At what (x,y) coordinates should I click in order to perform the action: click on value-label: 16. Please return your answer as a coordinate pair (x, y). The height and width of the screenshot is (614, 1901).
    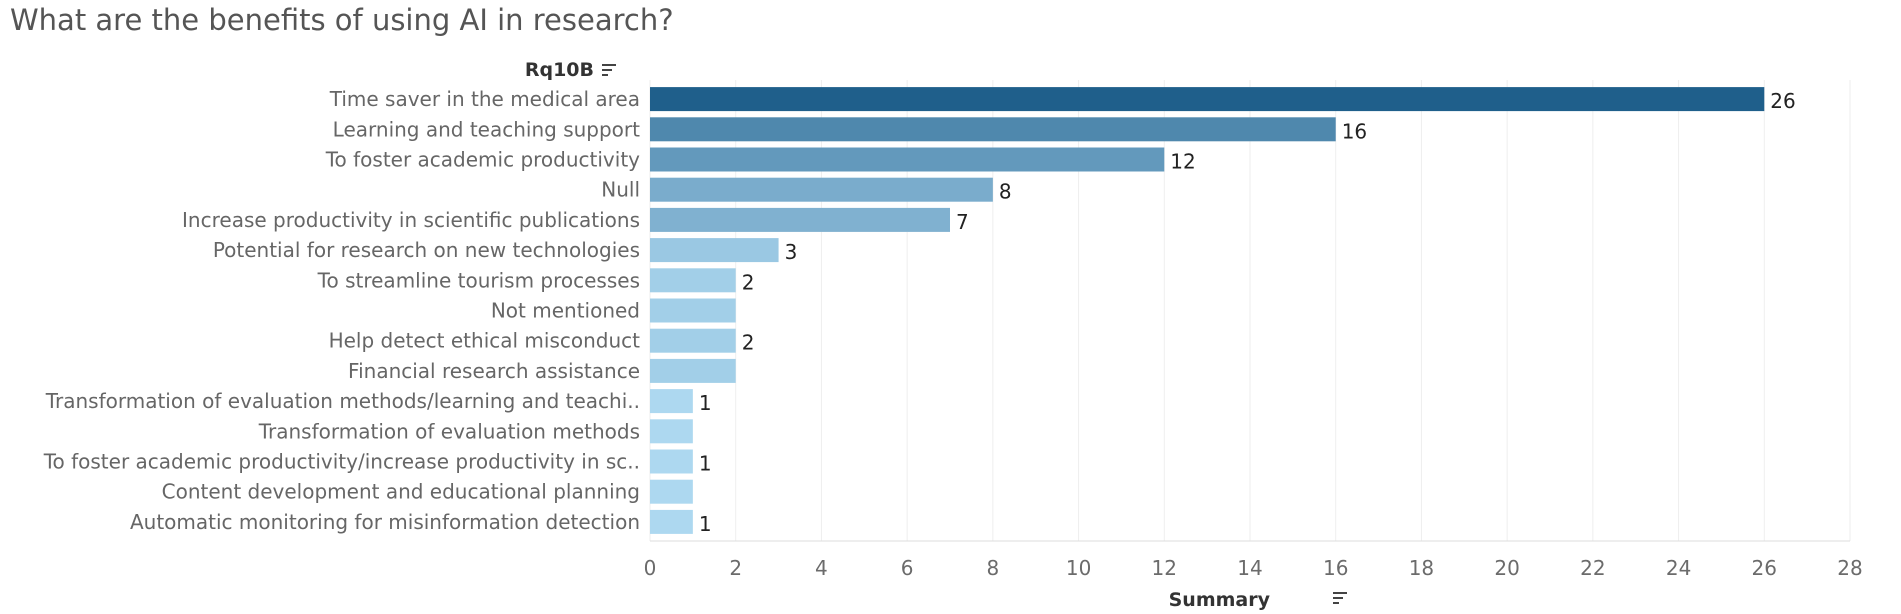
    Looking at the image, I should click on (1354, 131).